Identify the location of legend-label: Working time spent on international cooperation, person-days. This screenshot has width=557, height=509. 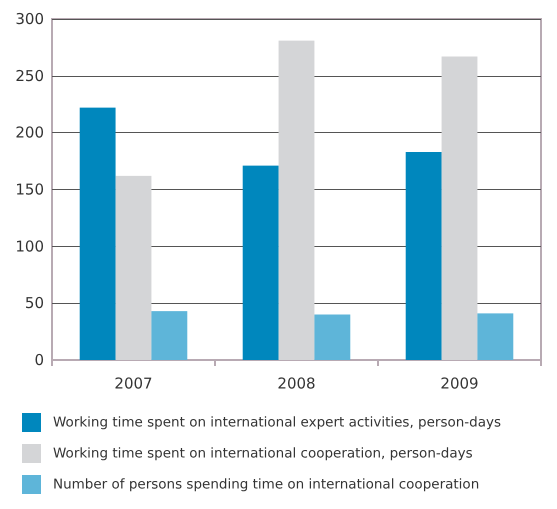
(263, 454).